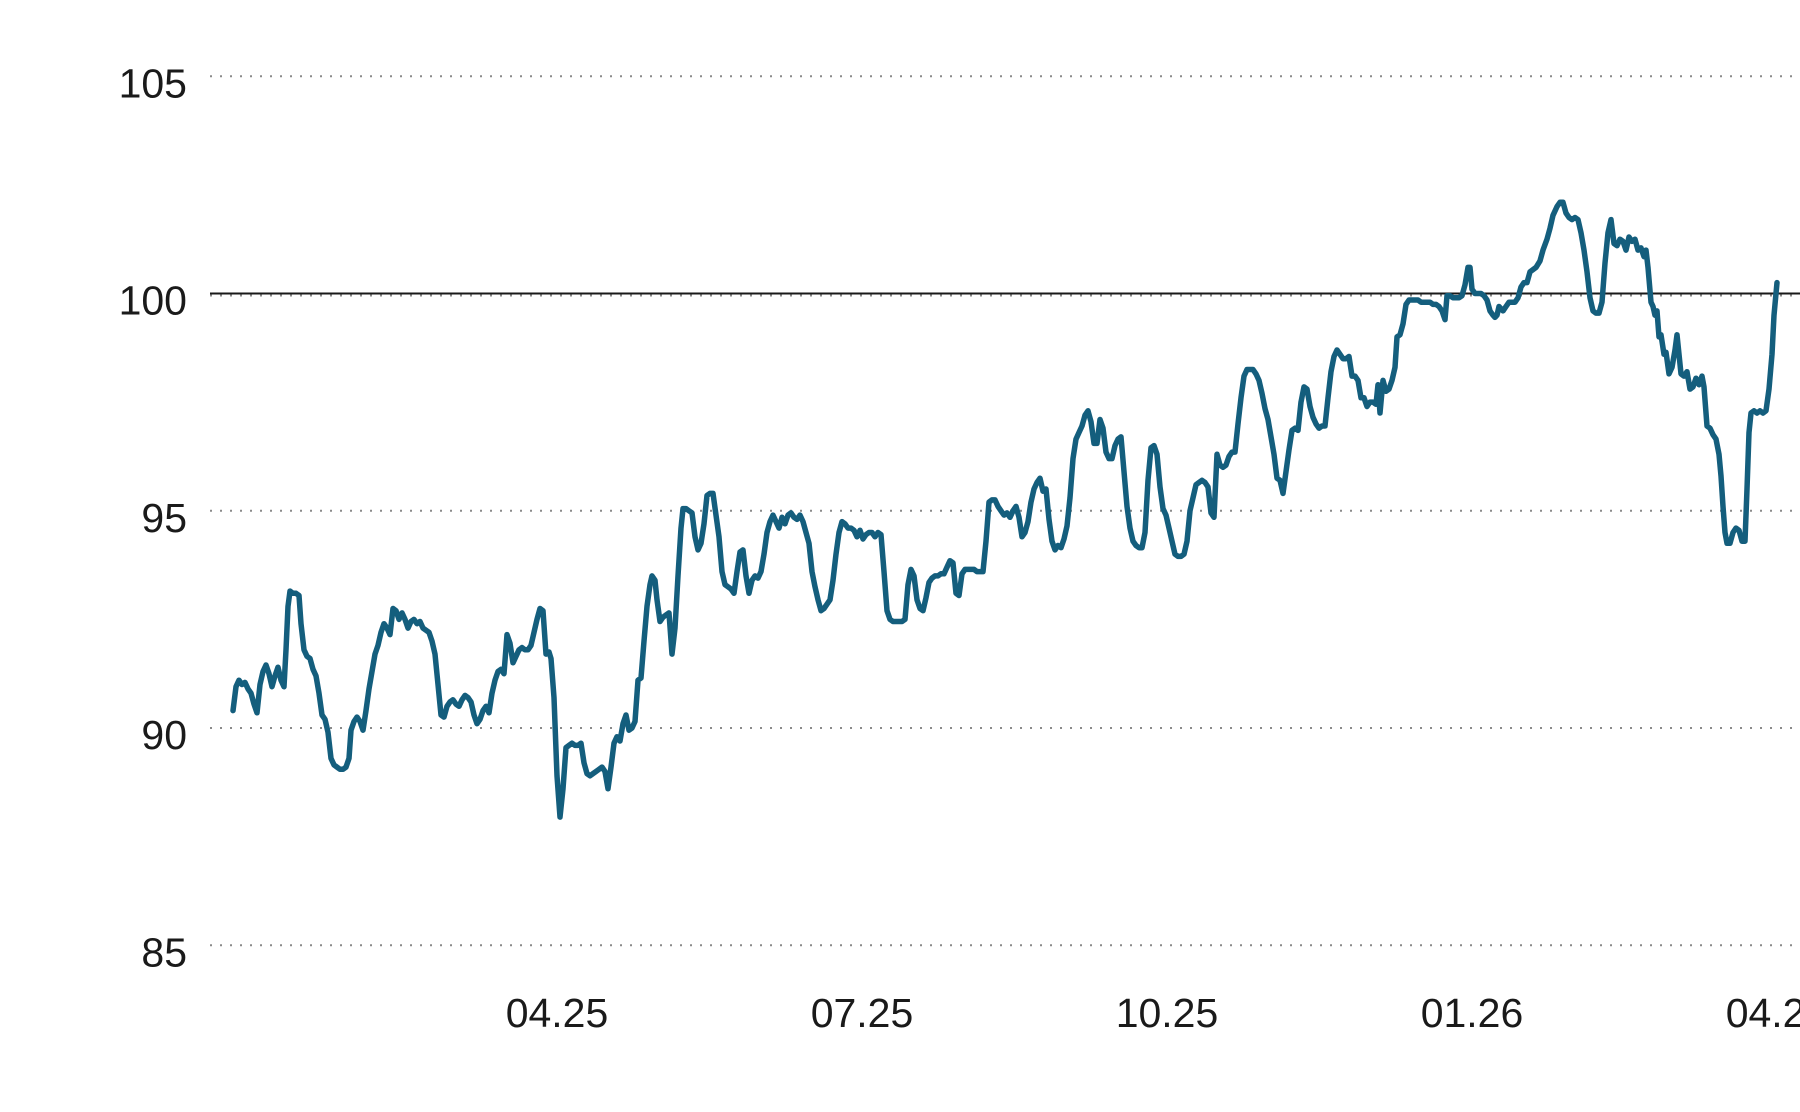 The height and width of the screenshot is (1112, 1800). I want to click on y-axis-tick-label: 85, so click(164, 952).